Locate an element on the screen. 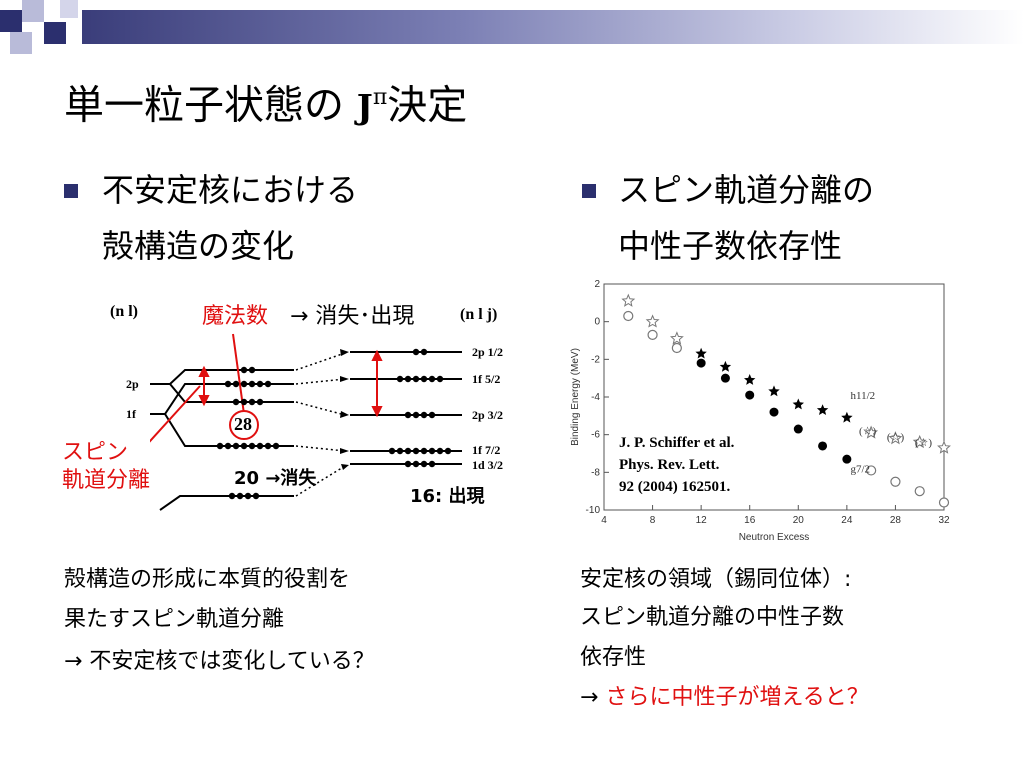  magic-16-label: 16: 出現 is located at coordinates (447, 496).